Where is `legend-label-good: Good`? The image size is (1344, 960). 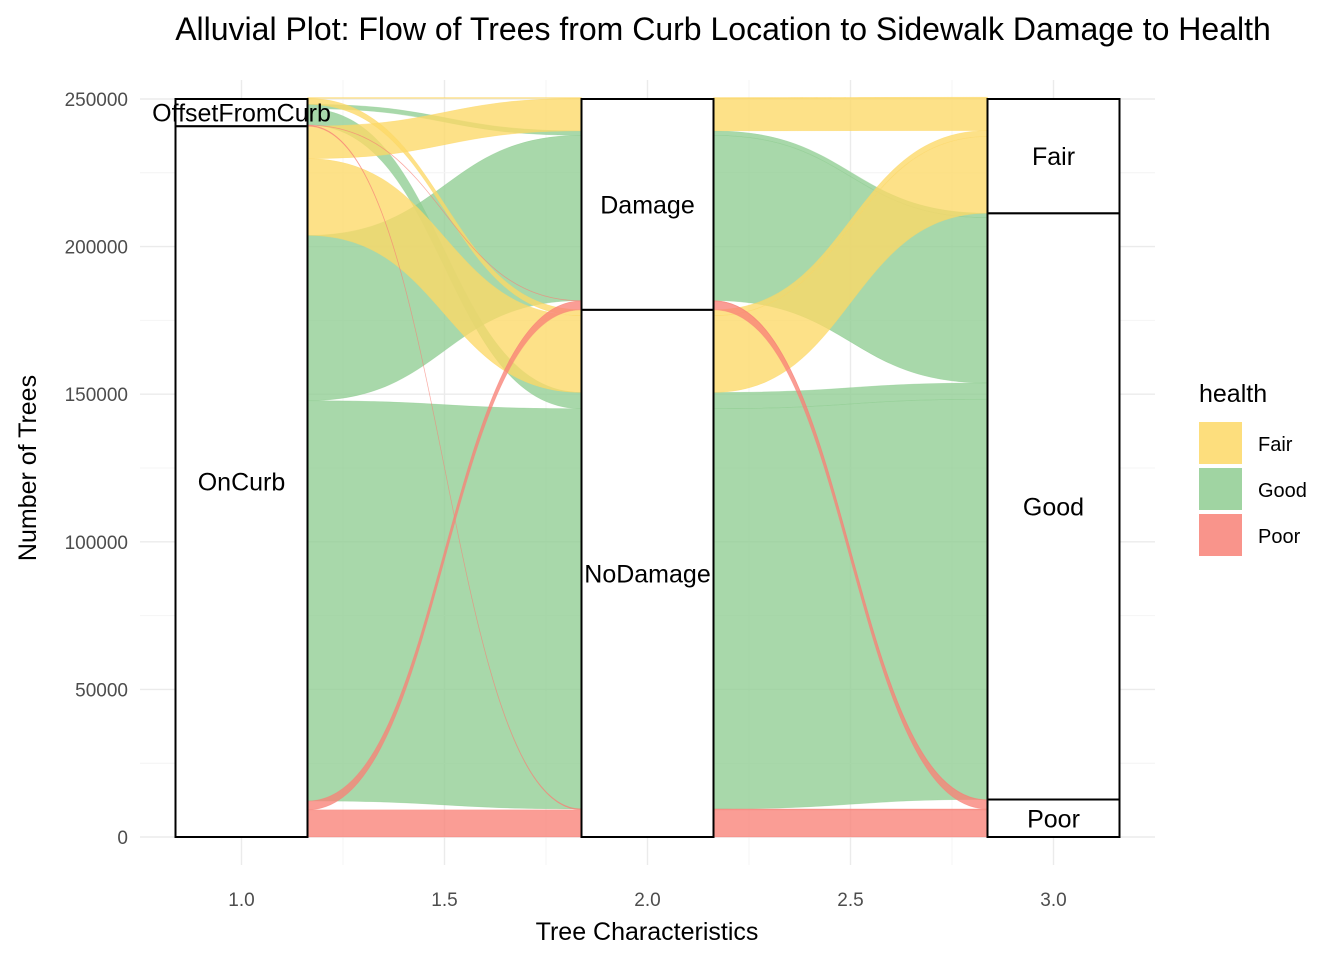 legend-label-good: Good is located at coordinates (1282, 491).